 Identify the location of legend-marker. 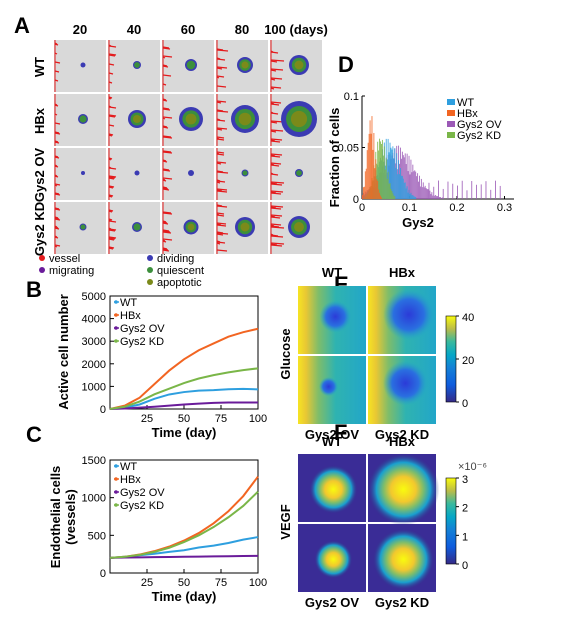
(150, 282).